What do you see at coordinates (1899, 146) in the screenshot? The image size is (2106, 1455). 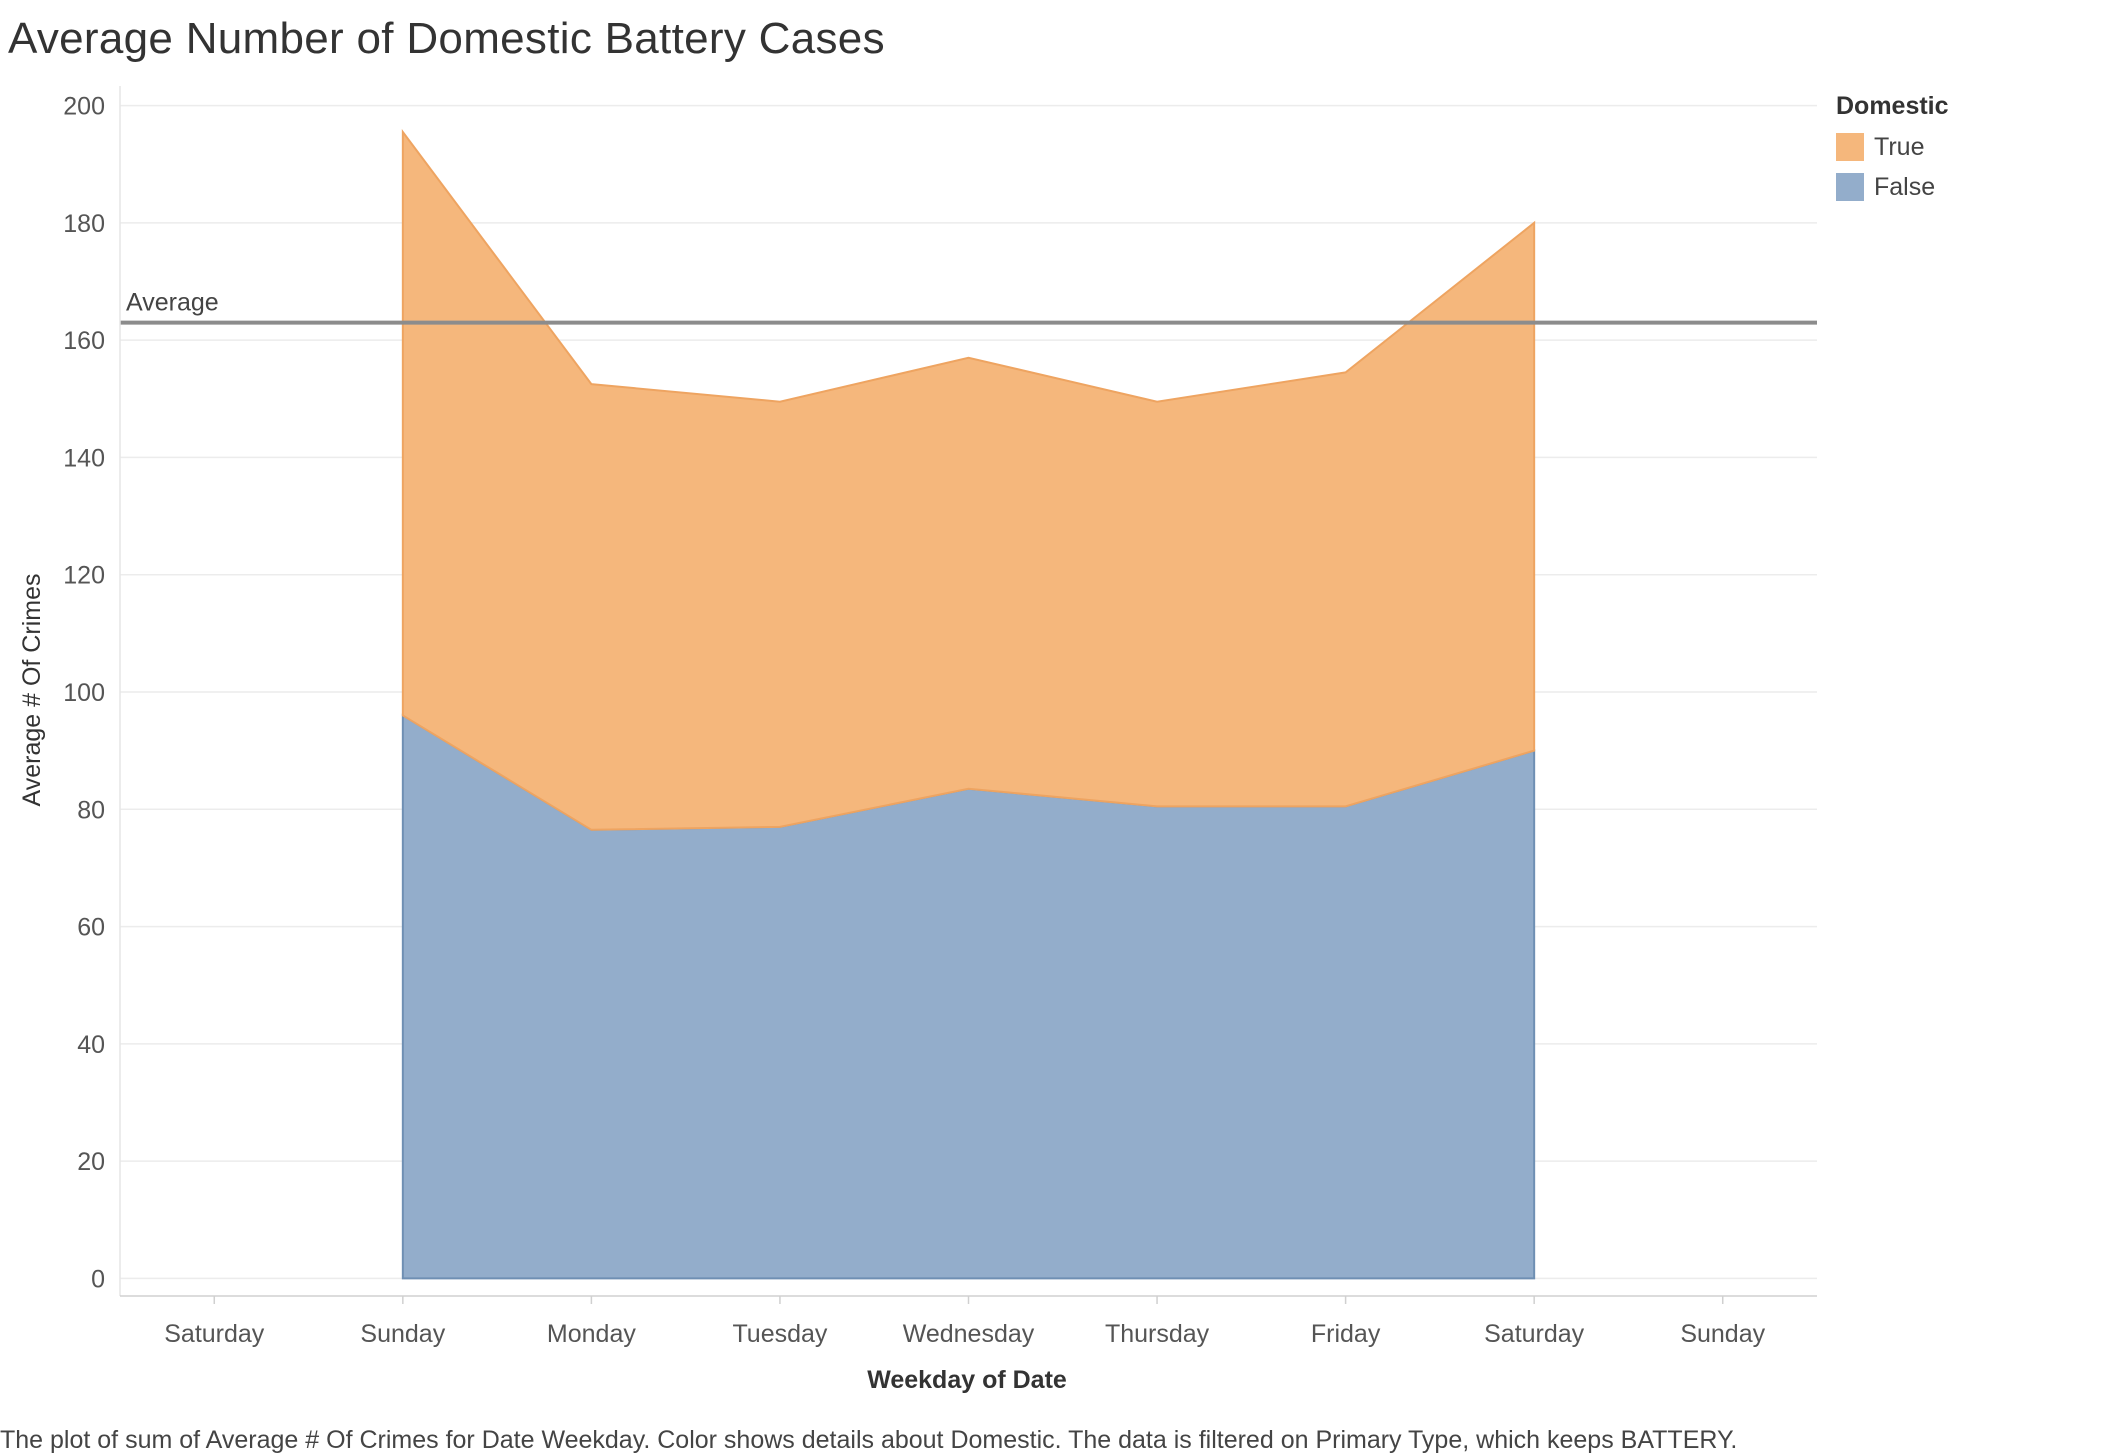 I see `legend-label-true: True` at bounding box center [1899, 146].